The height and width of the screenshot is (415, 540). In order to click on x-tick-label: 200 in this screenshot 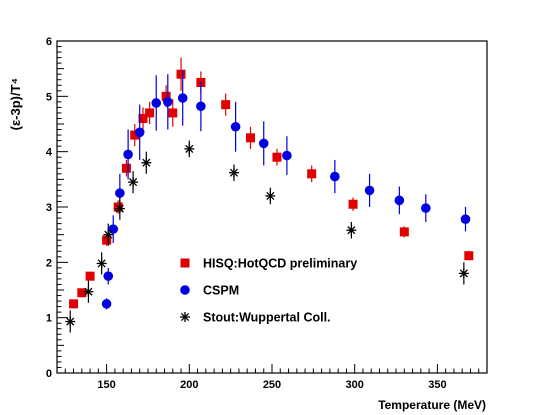, I will do `click(189, 385)`.